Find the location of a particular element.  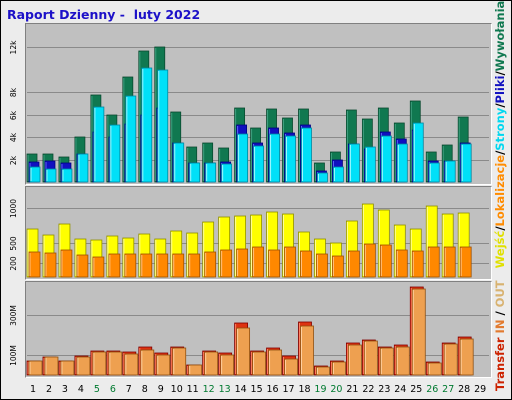

y-tick-label: 2k is located at coordinates (13, 160).